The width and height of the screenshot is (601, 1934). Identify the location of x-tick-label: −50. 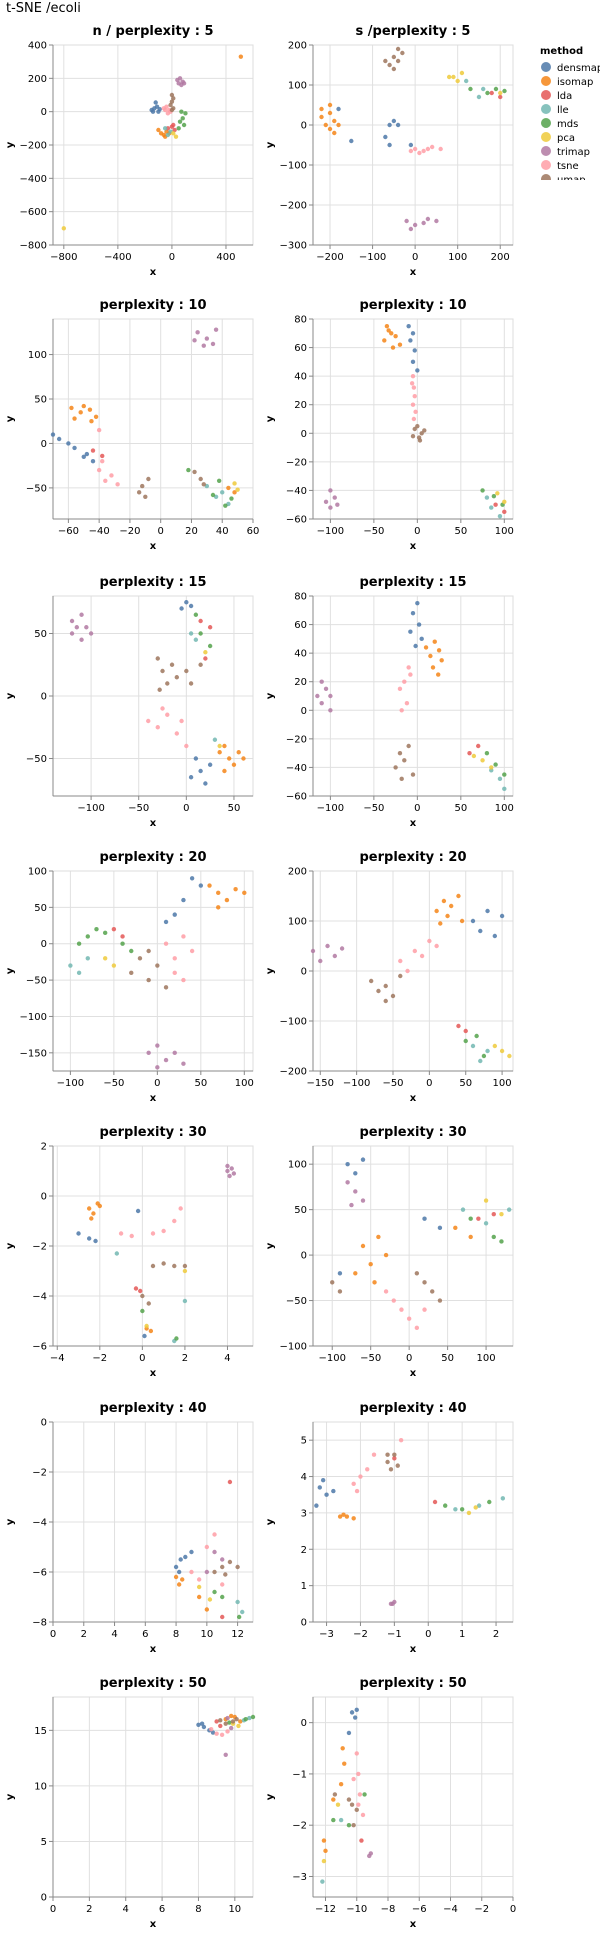
(392, 1083).